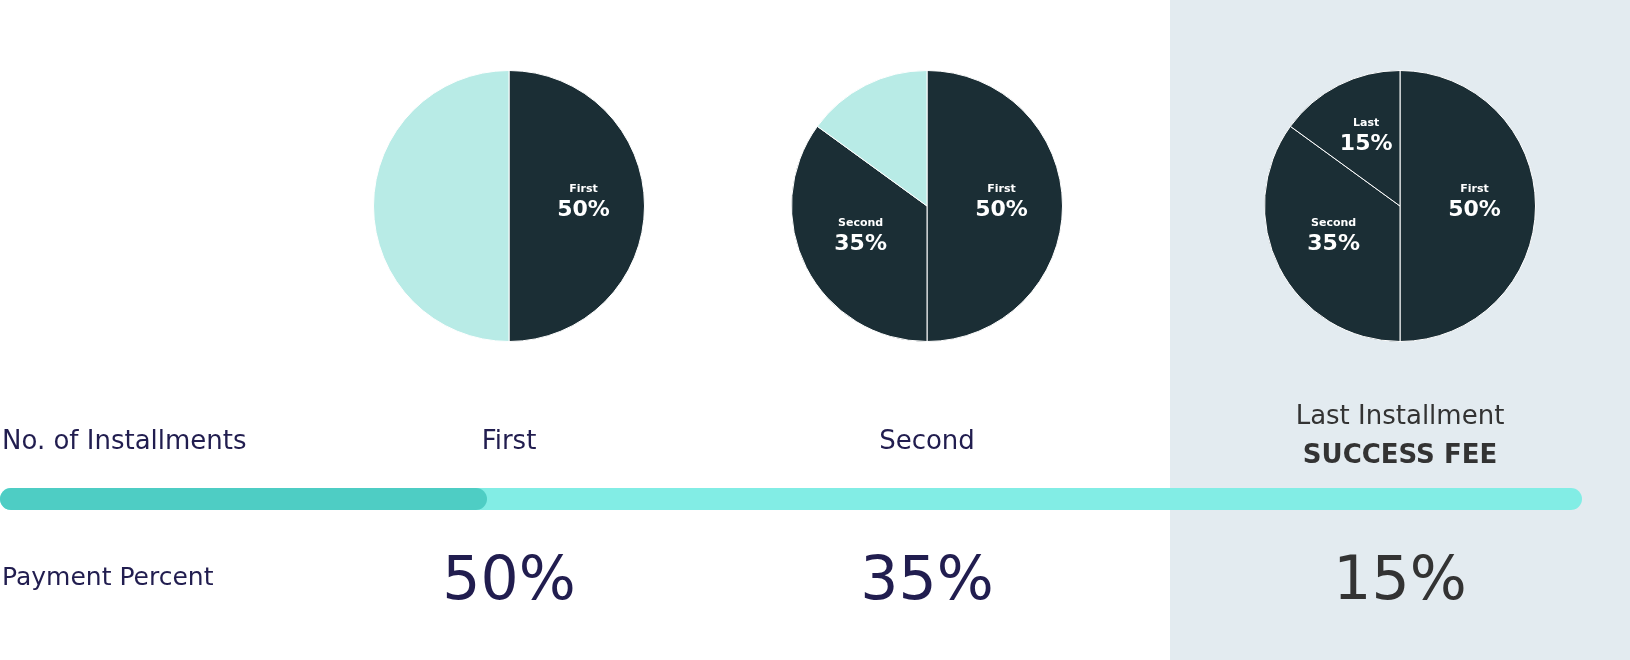 Image resolution: width=1630 pixels, height=660 pixels. Describe the element at coordinates (1400, 454) in the screenshot. I see `text: SUCCESS FEE` at that location.